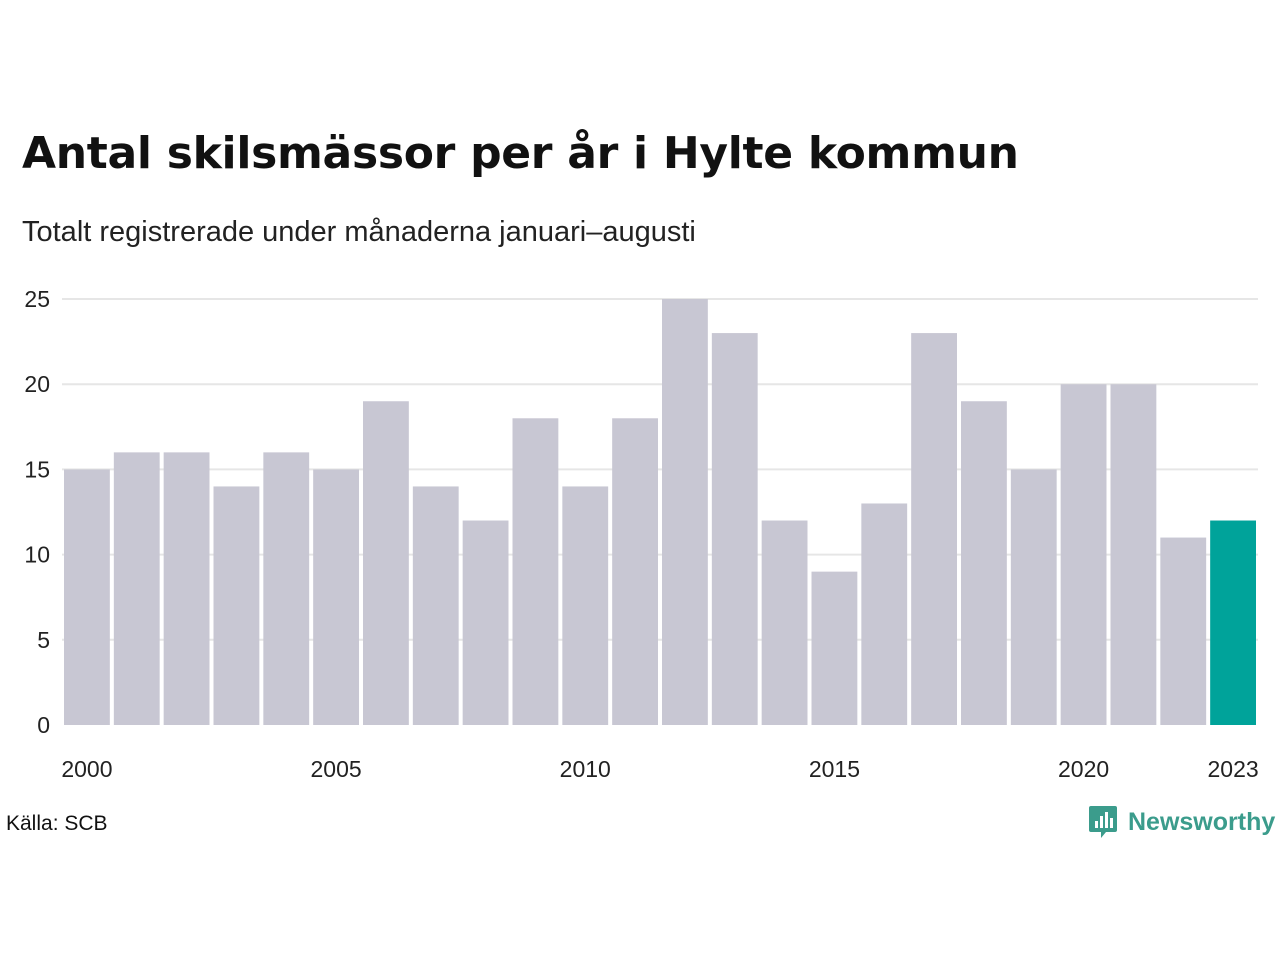 The width and height of the screenshot is (1280, 960). Describe the element at coordinates (57, 823) in the screenshot. I see `source-note: Källa: SCB` at that location.